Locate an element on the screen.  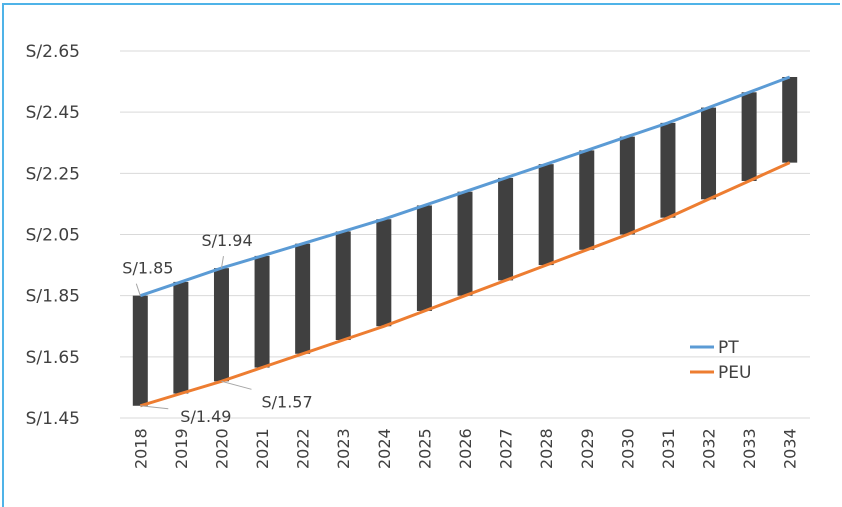
x-tick-label: 2029 is located at coordinates (587, 448).